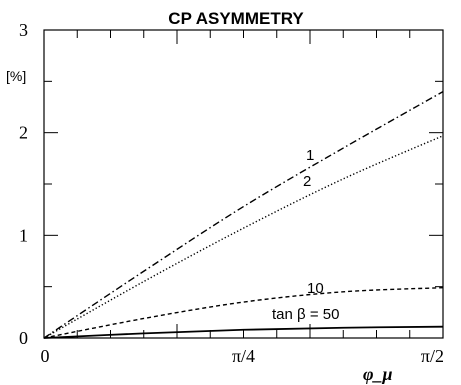 This screenshot has width=461, height=385. Describe the element at coordinates (23, 30) in the screenshot. I see `y-tick-label: 3` at that location.